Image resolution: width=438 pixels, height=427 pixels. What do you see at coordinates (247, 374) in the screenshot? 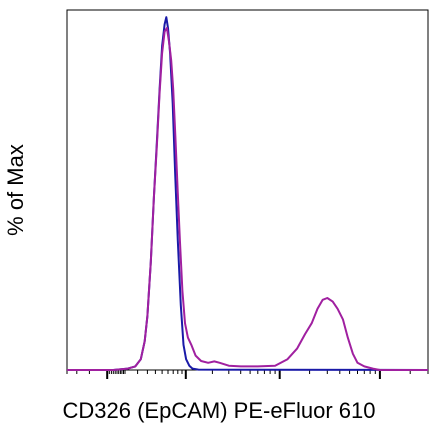
I see `x-axis-ticks` at bounding box center [247, 374].